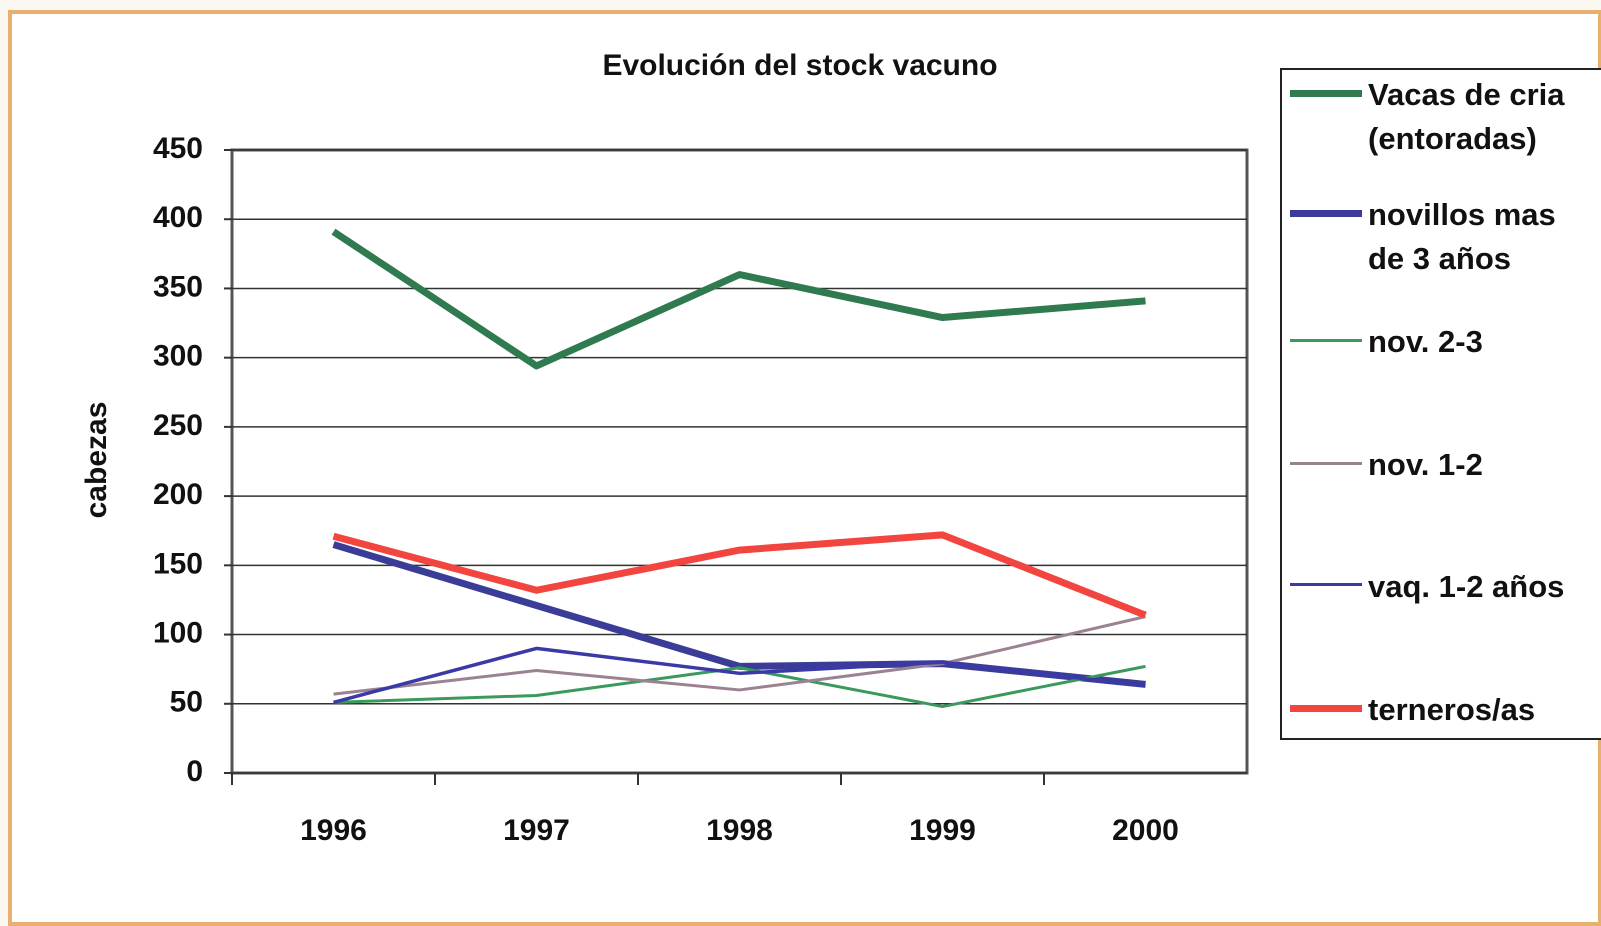 The height and width of the screenshot is (926, 1601). Describe the element at coordinates (178, 148) in the screenshot. I see `y-tick-label: 450` at that location.